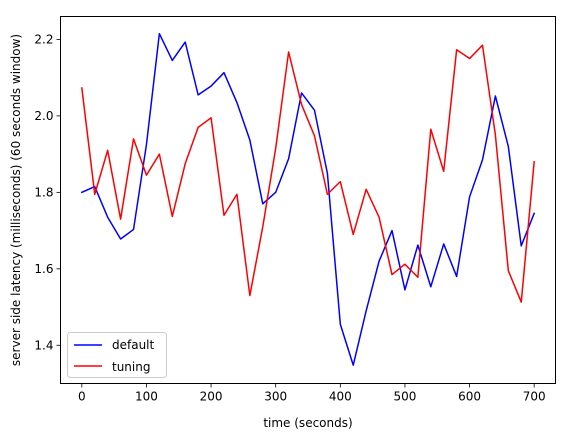  What do you see at coordinates (275, 397) in the screenshot?
I see `x-tick-label: 300` at bounding box center [275, 397].